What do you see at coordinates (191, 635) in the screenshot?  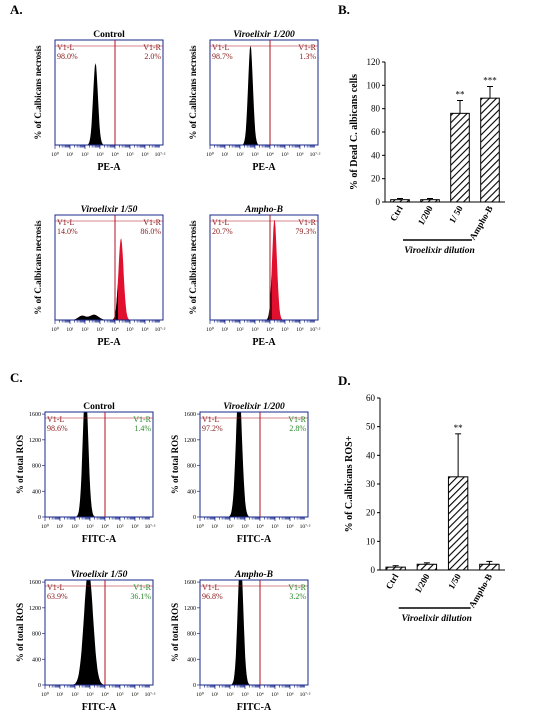 I see `c3-ytick-label: 800` at bounding box center [191, 635].